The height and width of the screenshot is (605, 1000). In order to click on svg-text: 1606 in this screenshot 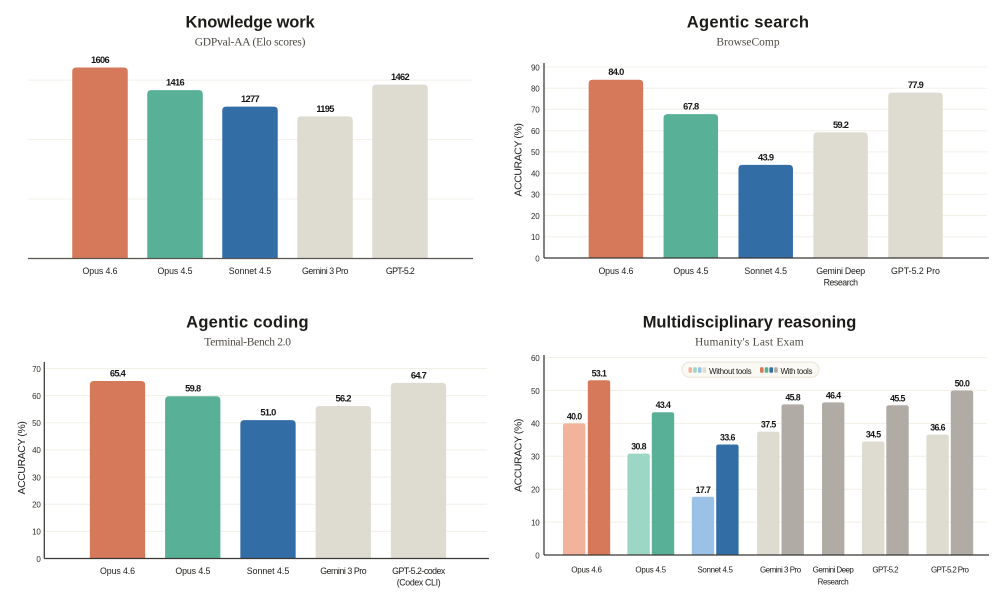, I will do `click(100, 60)`.